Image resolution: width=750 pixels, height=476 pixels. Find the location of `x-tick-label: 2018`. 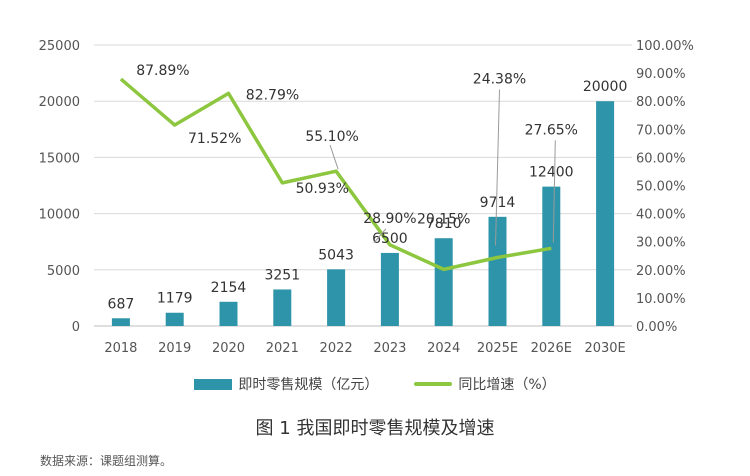

x-tick-label: 2018 is located at coordinates (120, 348).